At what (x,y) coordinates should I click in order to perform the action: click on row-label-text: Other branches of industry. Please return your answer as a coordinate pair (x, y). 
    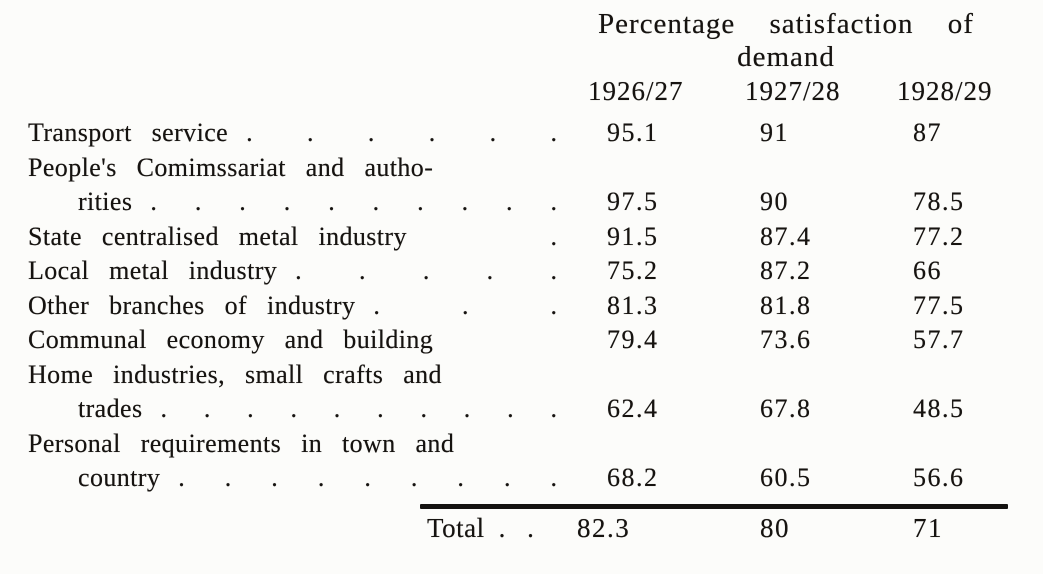
    Looking at the image, I should click on (192, 305).